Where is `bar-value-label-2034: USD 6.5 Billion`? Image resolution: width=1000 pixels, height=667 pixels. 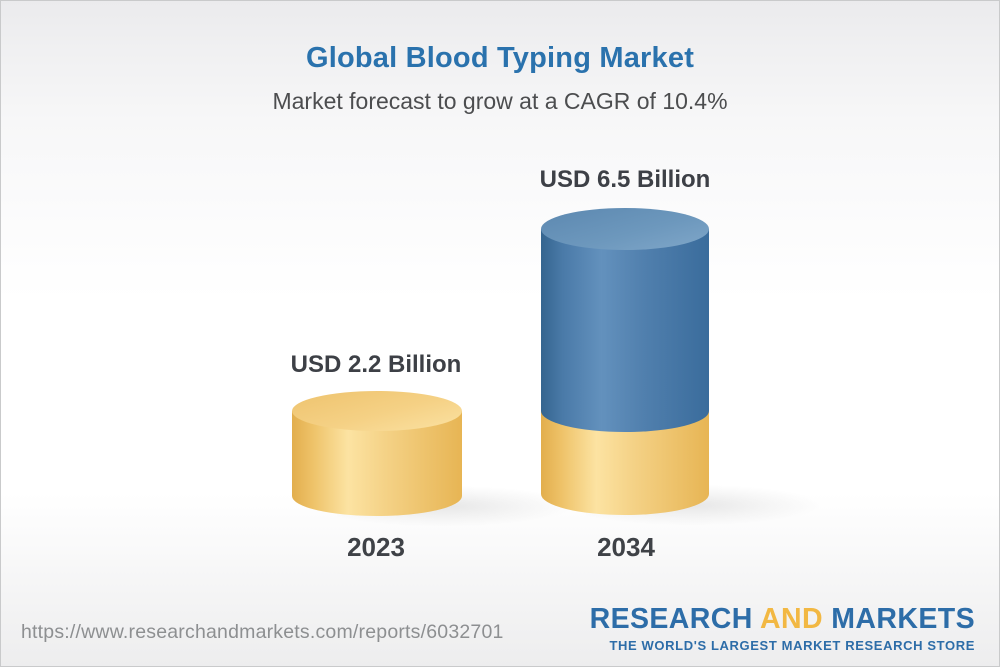 bar-value-label-2034: USD 6.5 Billion is located at coordinates (625, 179).